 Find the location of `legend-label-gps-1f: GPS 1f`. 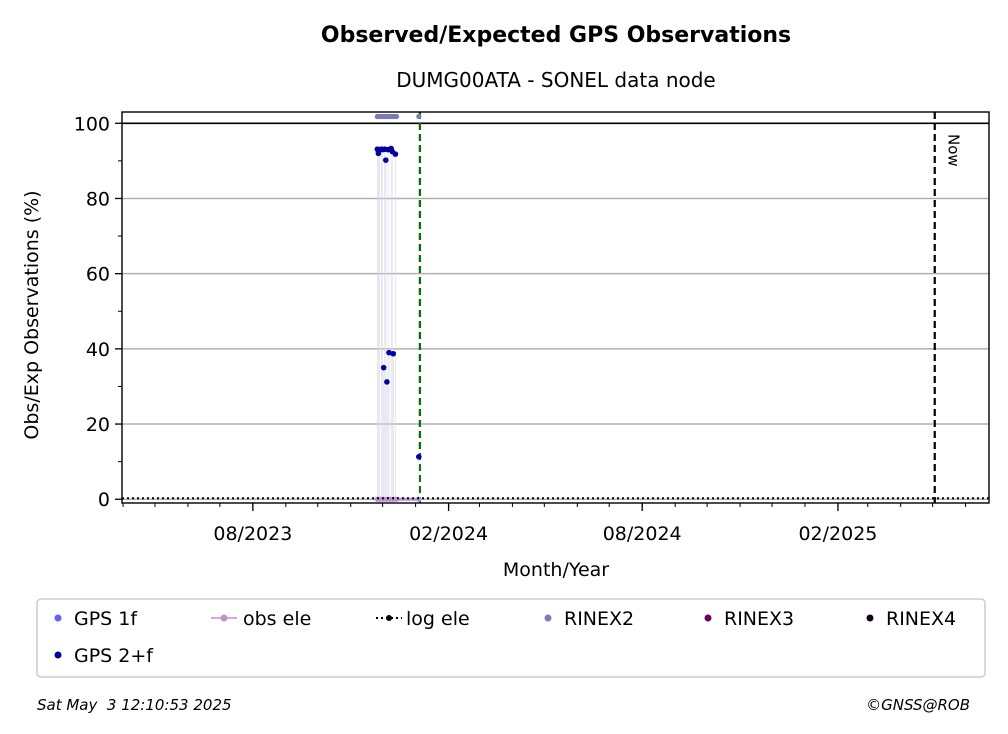

legend-label-gps-1f: GPS 1f is located at coordinates (106, 619).